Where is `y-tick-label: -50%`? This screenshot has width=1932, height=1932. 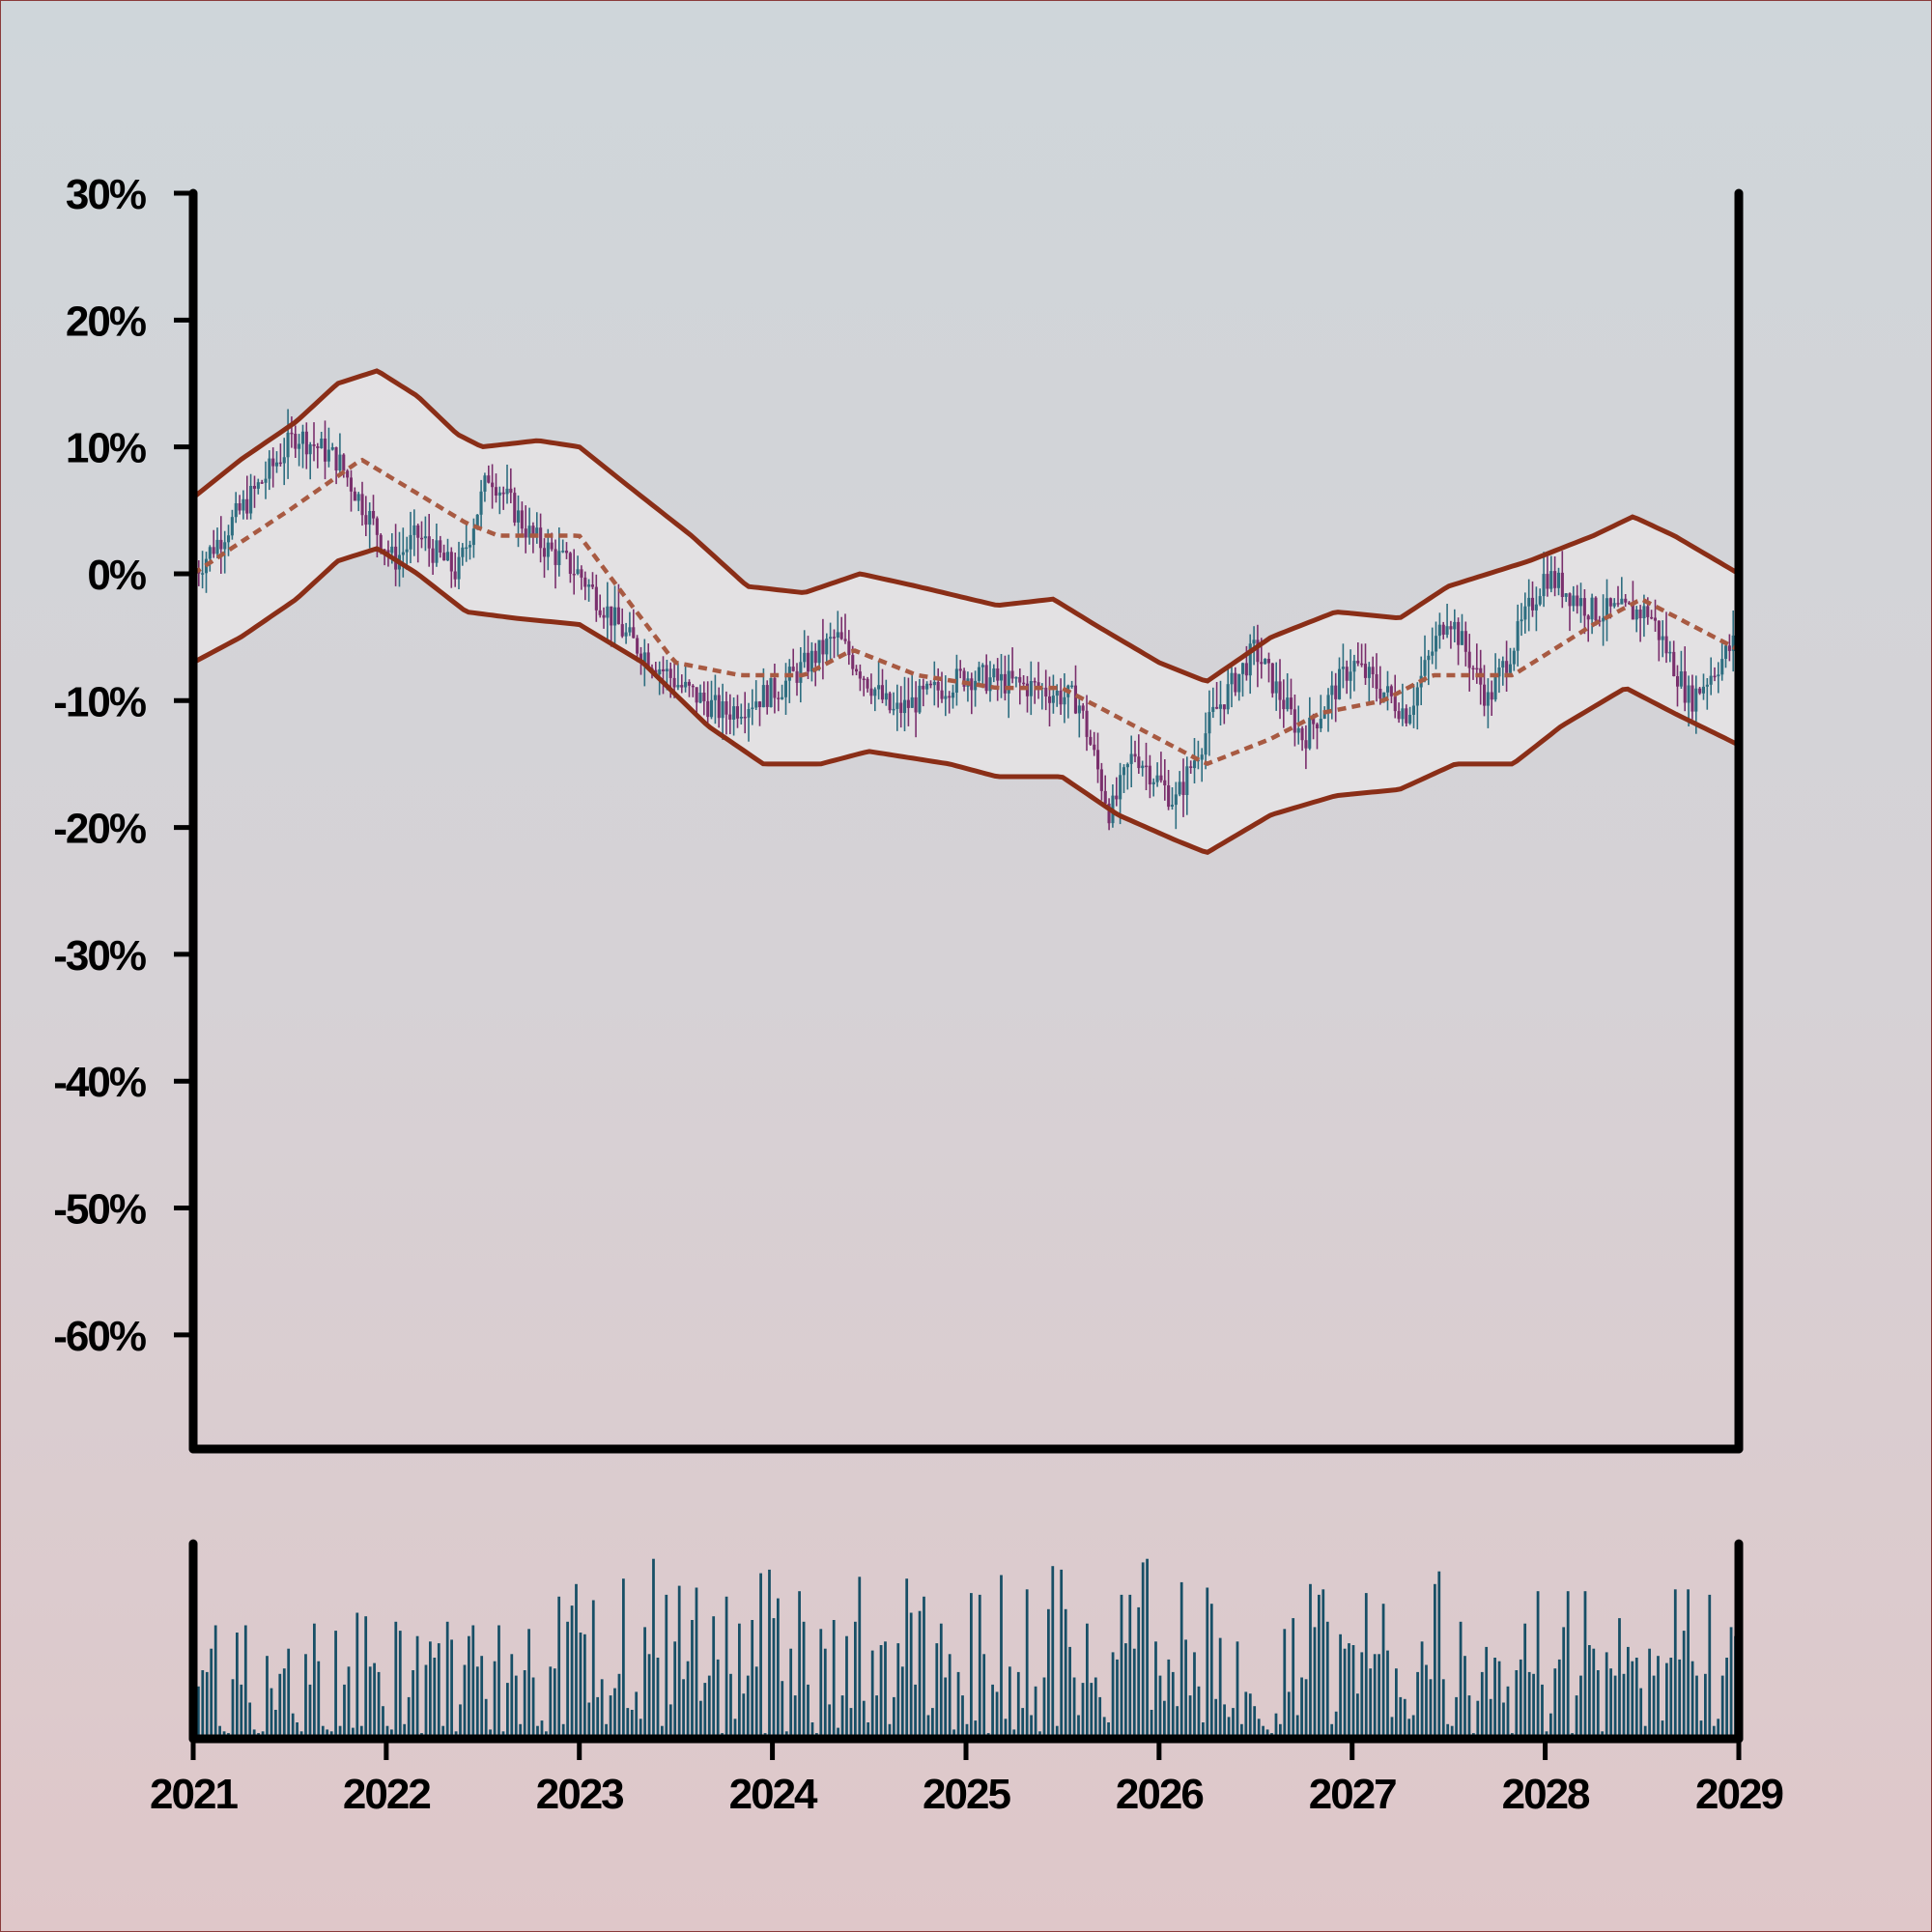 y-tick-label: -50% is located at coordinates (99, 1210).